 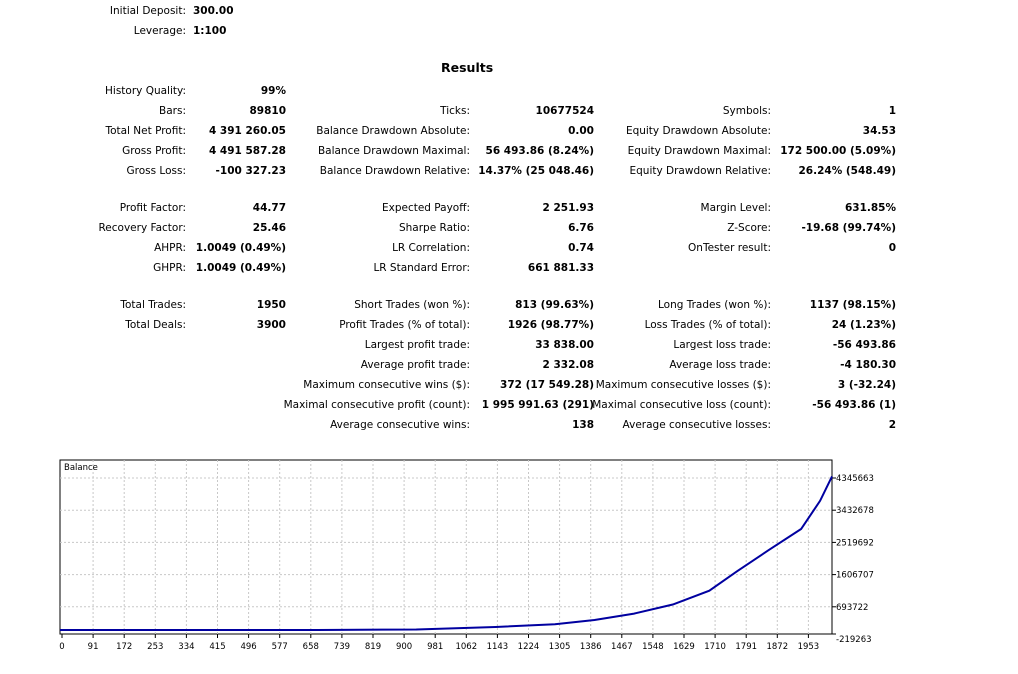 I want to click on total-trades-value: 1950, so click(x=271, y=305).